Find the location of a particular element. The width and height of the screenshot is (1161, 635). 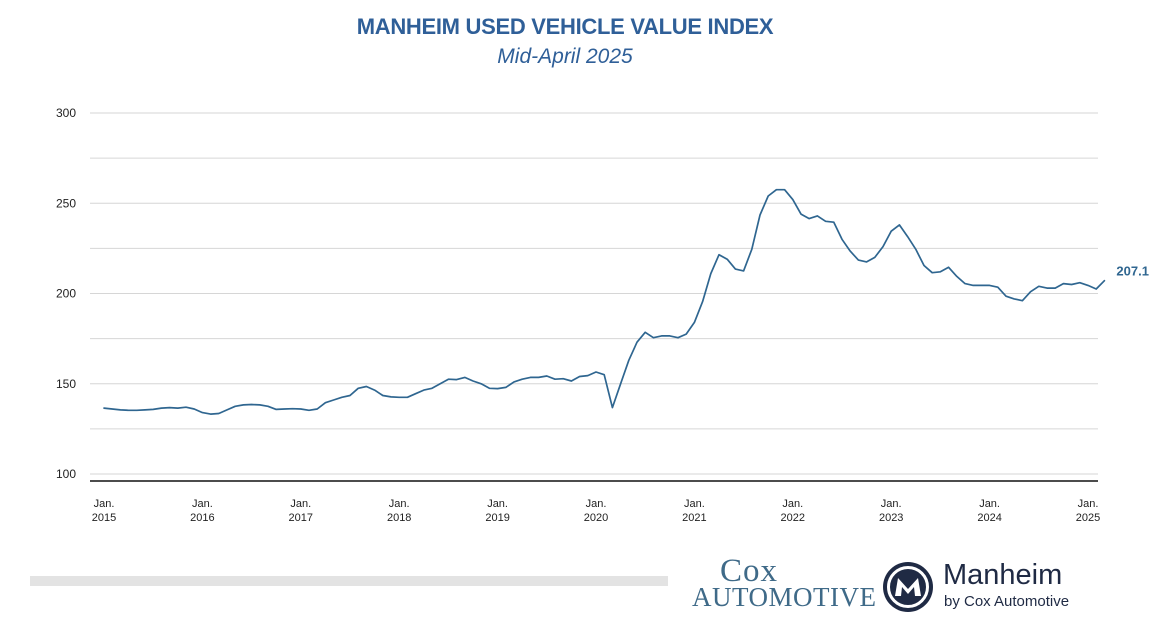

x-tick-label-year: 2025 is located at coordinates (1088, 518).